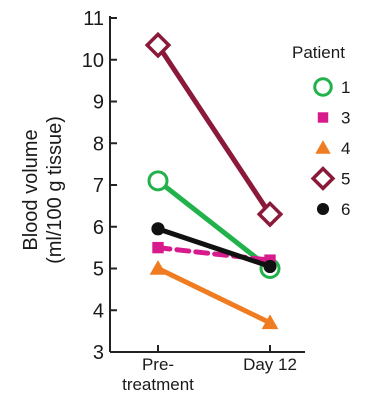 The width and height of the screenshot is (366, 404). I want to click on y-tick-label: 4, so click(98, 311).